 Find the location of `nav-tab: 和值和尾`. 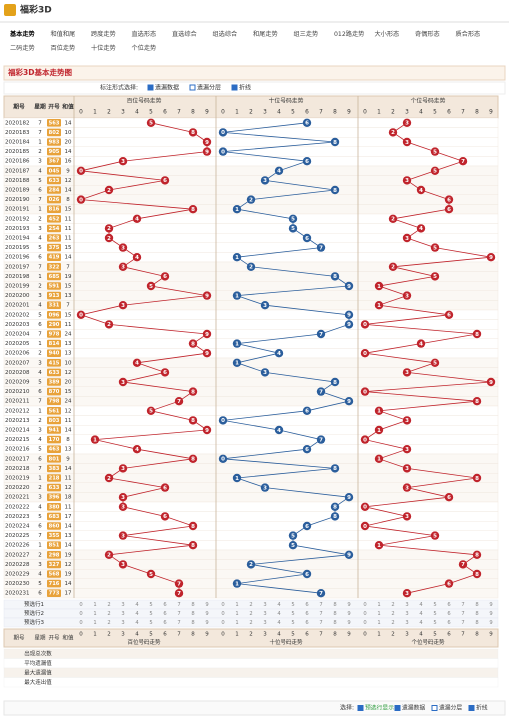

nav-tab: 和值和尾 is located at coordinates (63, 34).